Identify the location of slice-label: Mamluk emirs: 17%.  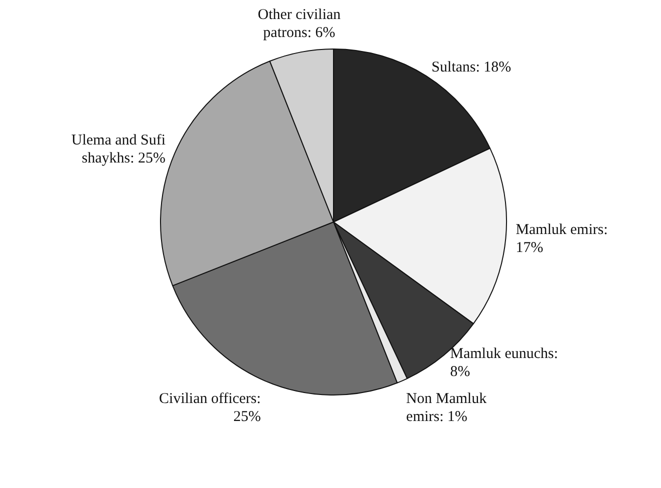
(562, 239).